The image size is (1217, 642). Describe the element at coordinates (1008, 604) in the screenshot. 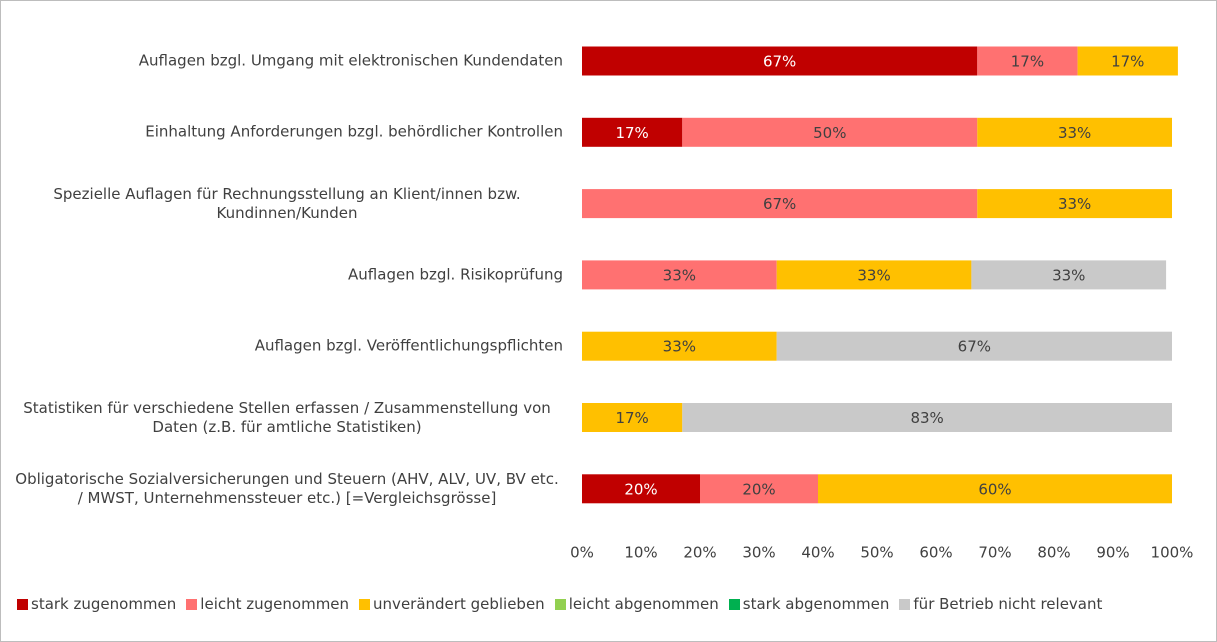

I see `legend-label: für Betrieb nicht relevant` at that location.